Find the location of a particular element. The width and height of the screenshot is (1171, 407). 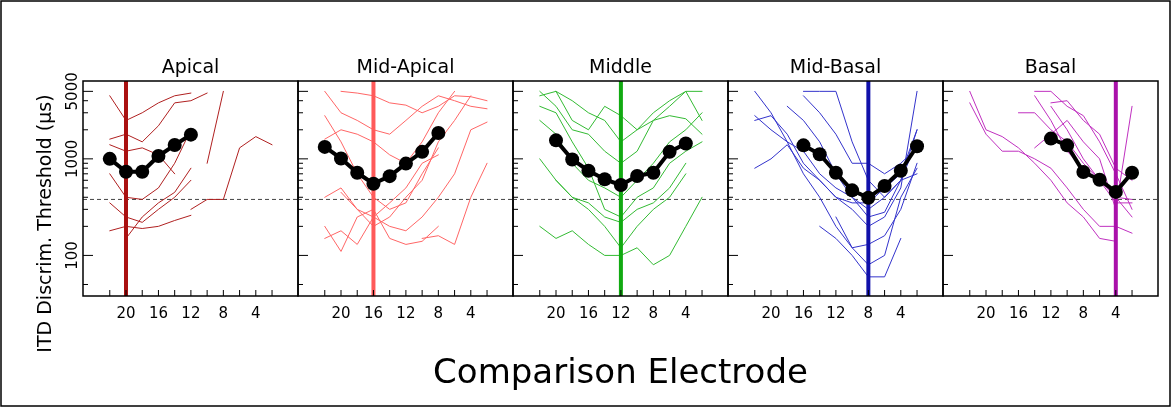

chart-title: Apical is located at coordinates (190, 66).